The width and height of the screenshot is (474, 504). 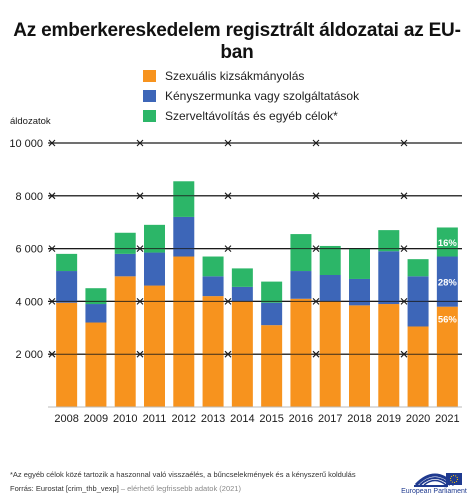 What do you see at coordinates (155, 419) in the screenshot?
I see `x-tick-label: 2011` at bounding box center [155, 419].